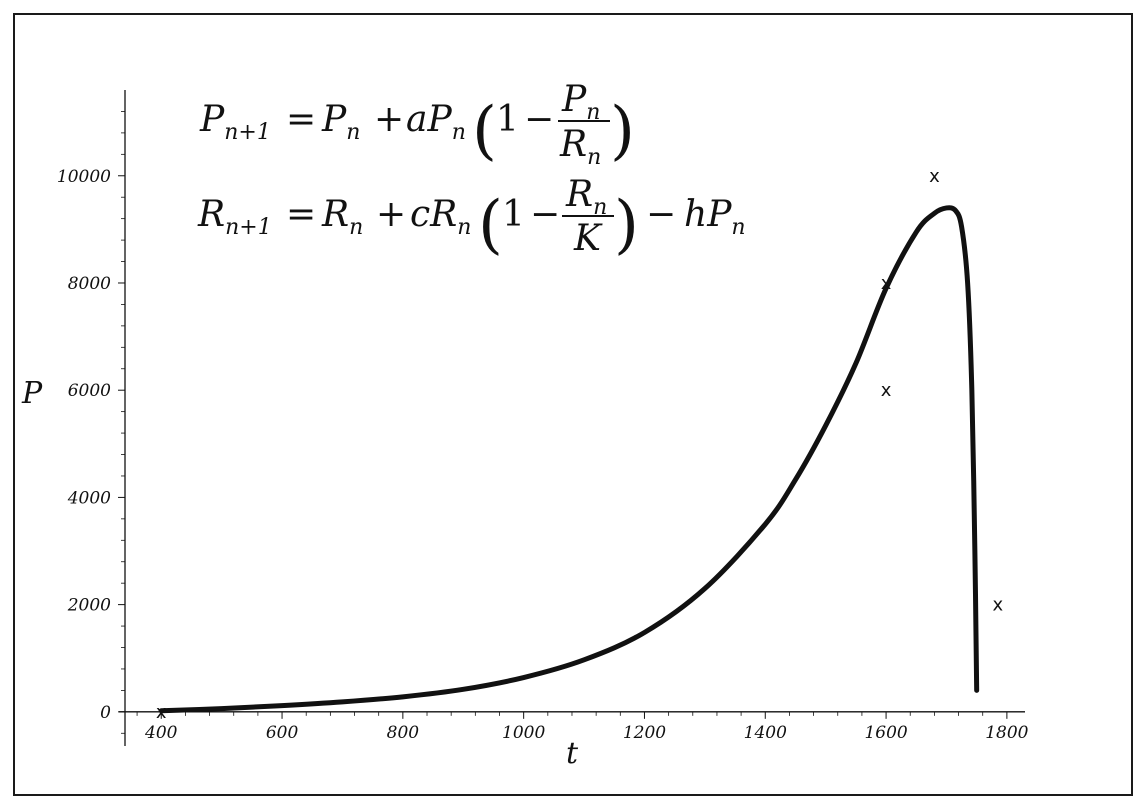 The image size is (1148, 804). Describe the element at coordinates (545, 214) in the screenshot. I see `eq2-minus: −` at that location.